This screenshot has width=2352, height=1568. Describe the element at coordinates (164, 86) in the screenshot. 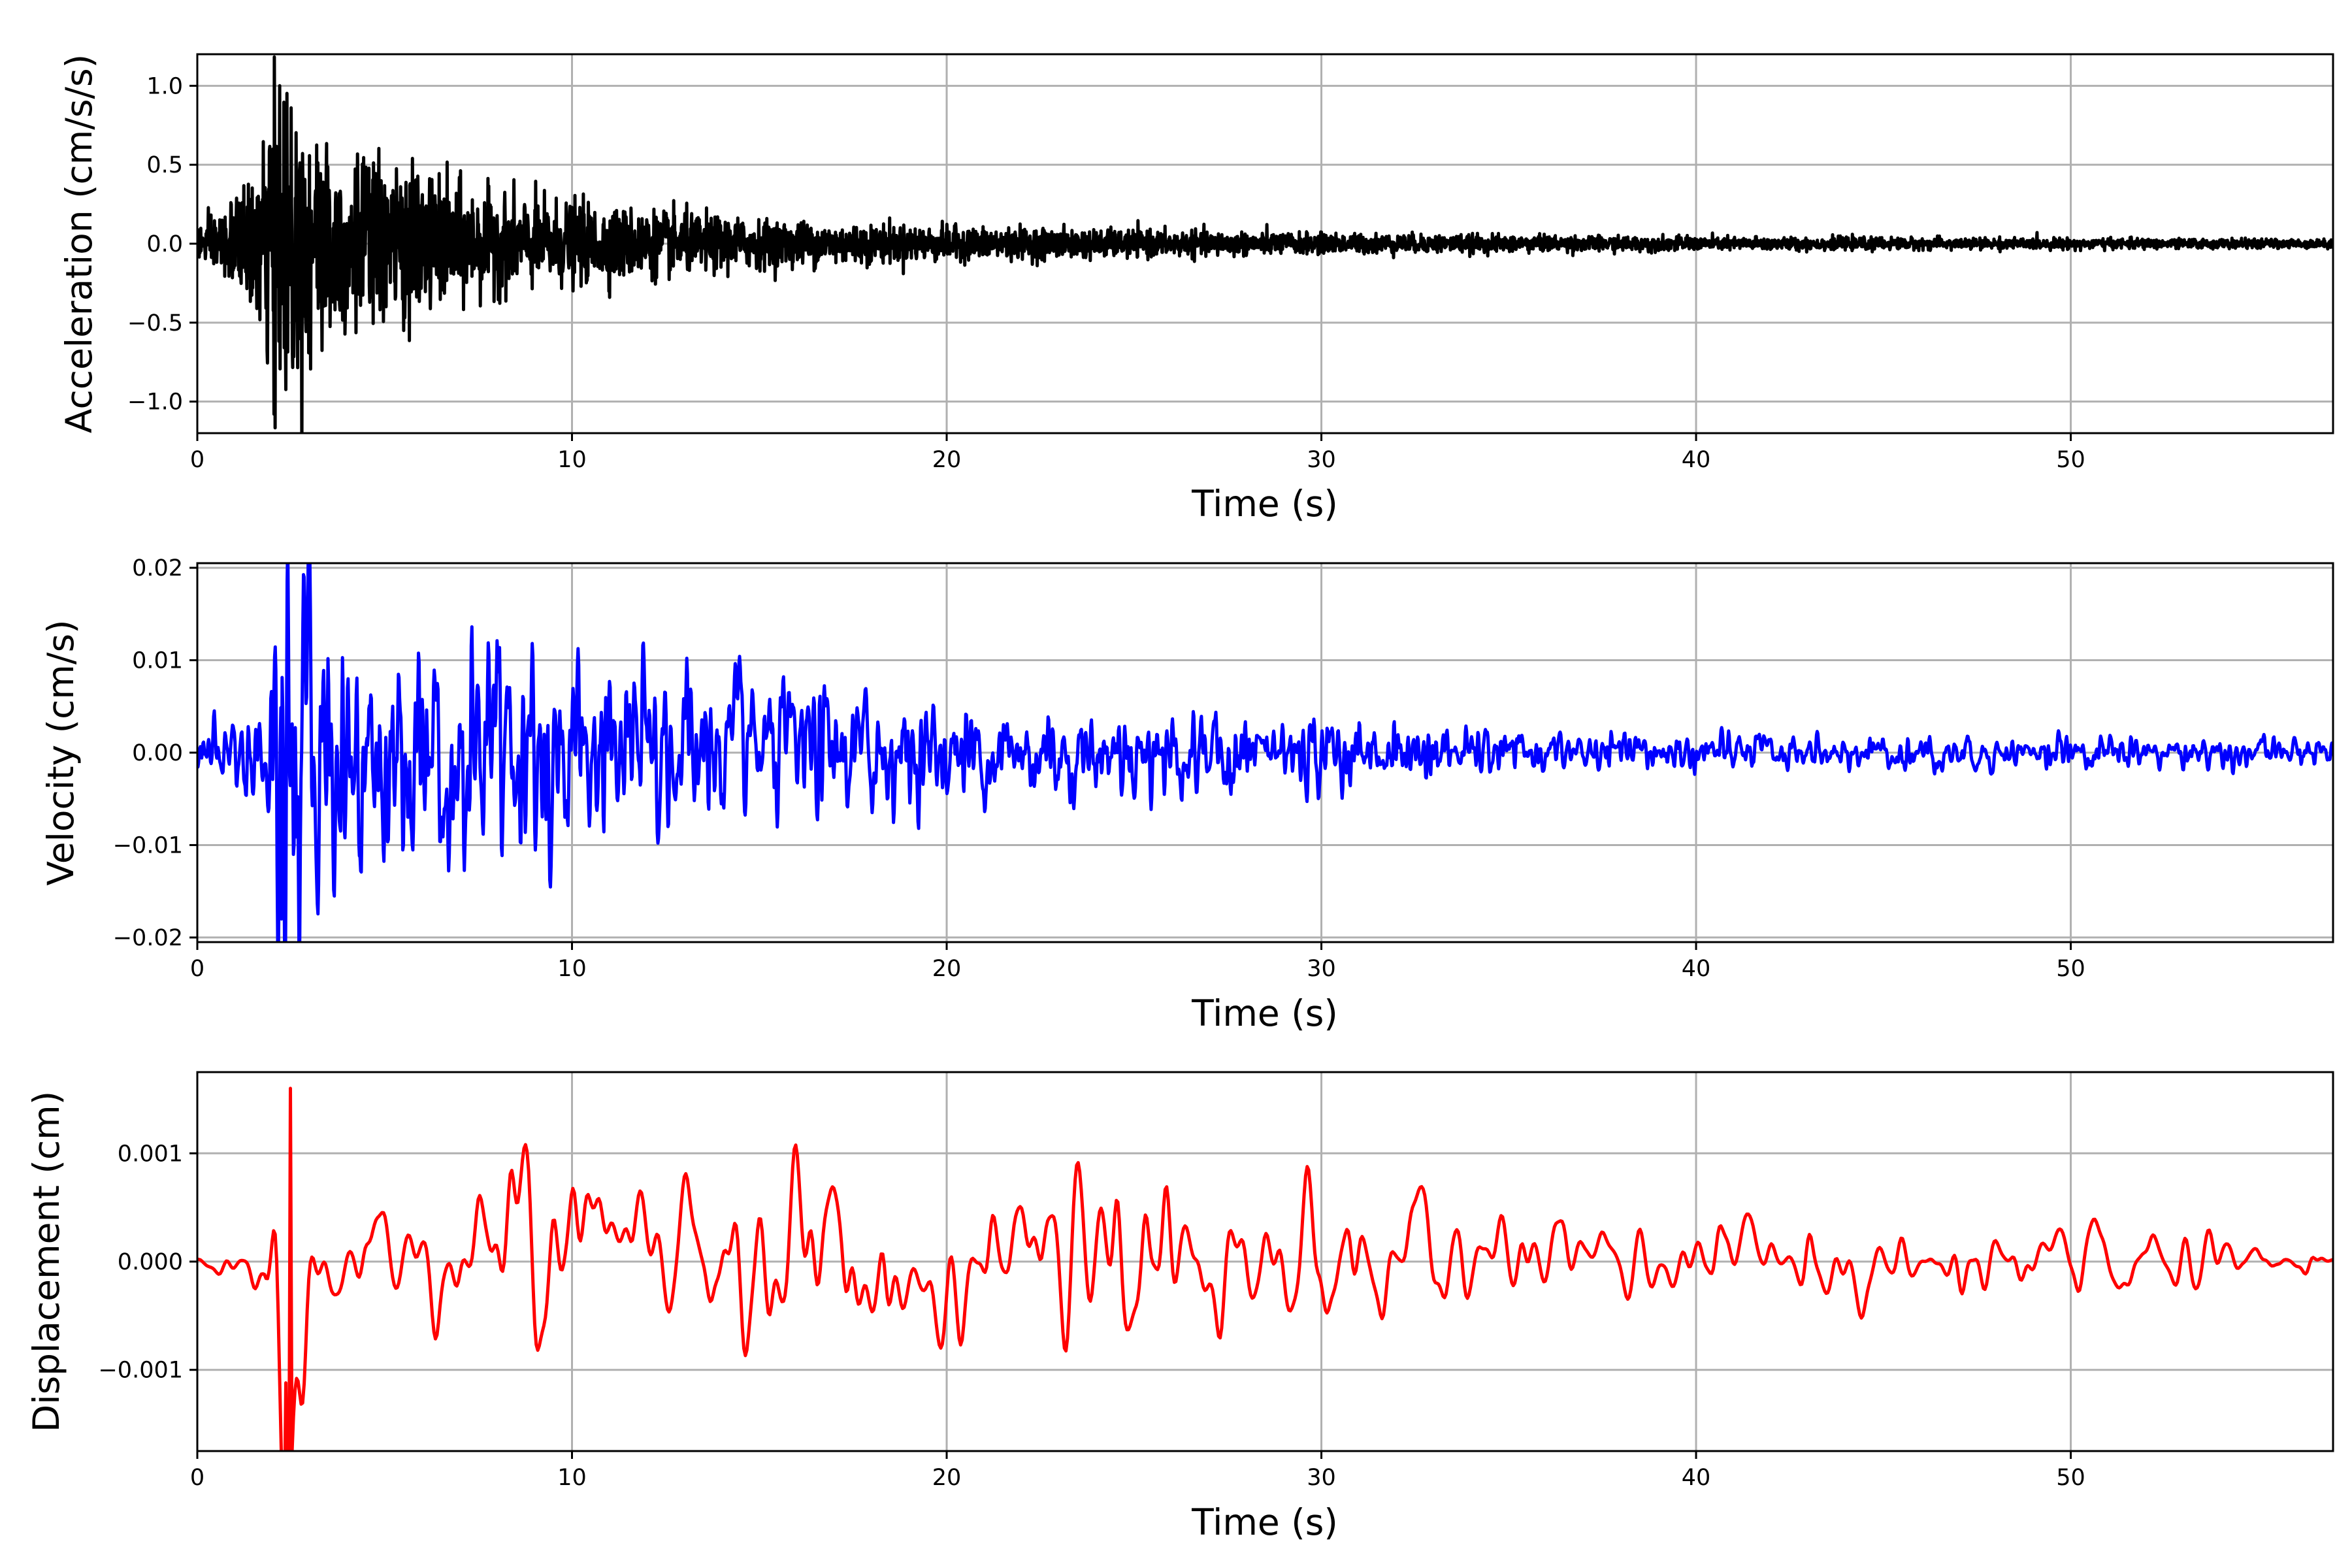

I see `acceleration-y-tick-label: 1.0` at that location.